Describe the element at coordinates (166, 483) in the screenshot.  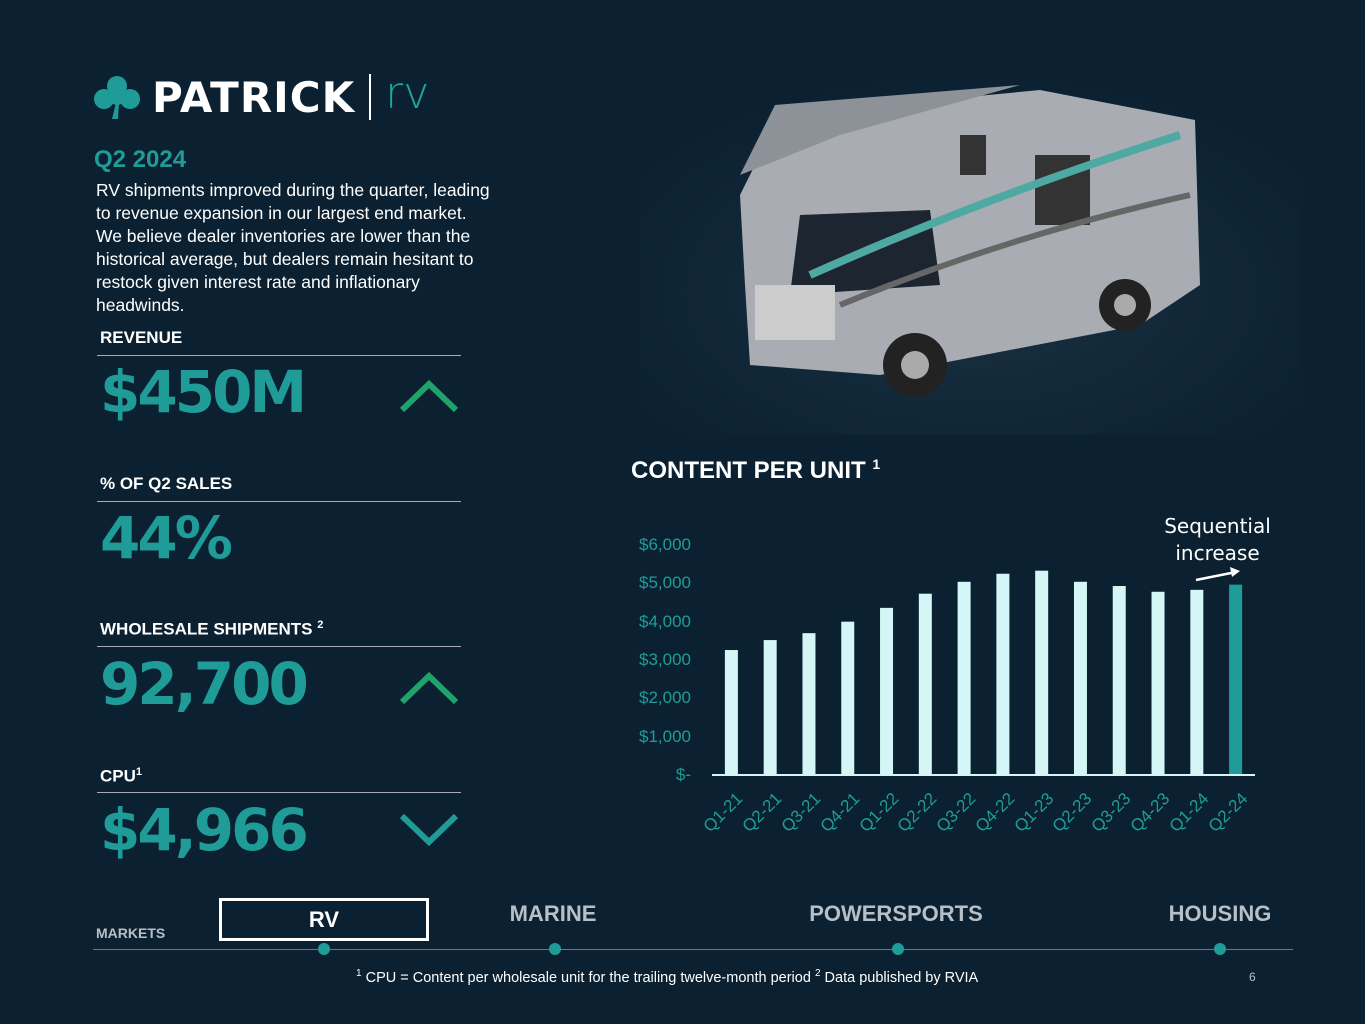
I see `kpi-label-sales-share: % OF Q2 SALES` at that location.